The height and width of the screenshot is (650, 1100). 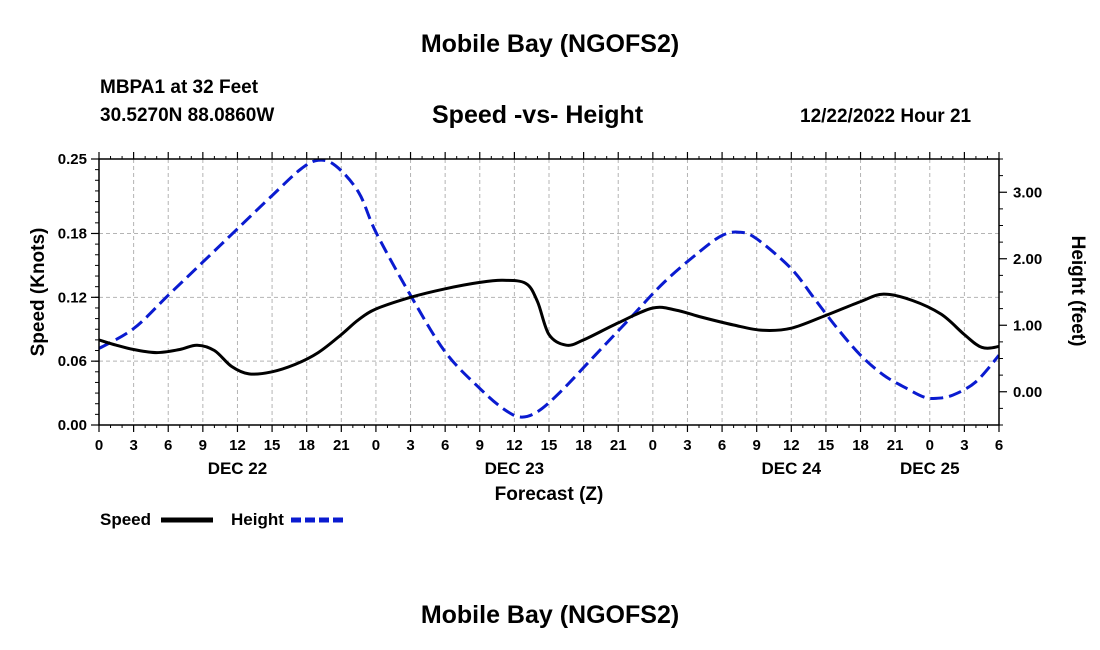 What do you see at coordinates (257, 519) in the screenshot?
I see `legend-height-label: Height` at bounding box center [257, 519].